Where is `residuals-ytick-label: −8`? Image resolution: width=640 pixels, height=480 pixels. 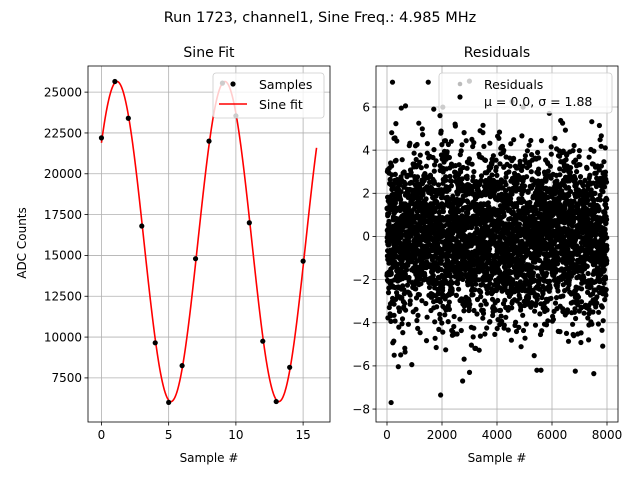
residuals-ytick-label: −8 is located at coordinates (361, 409).